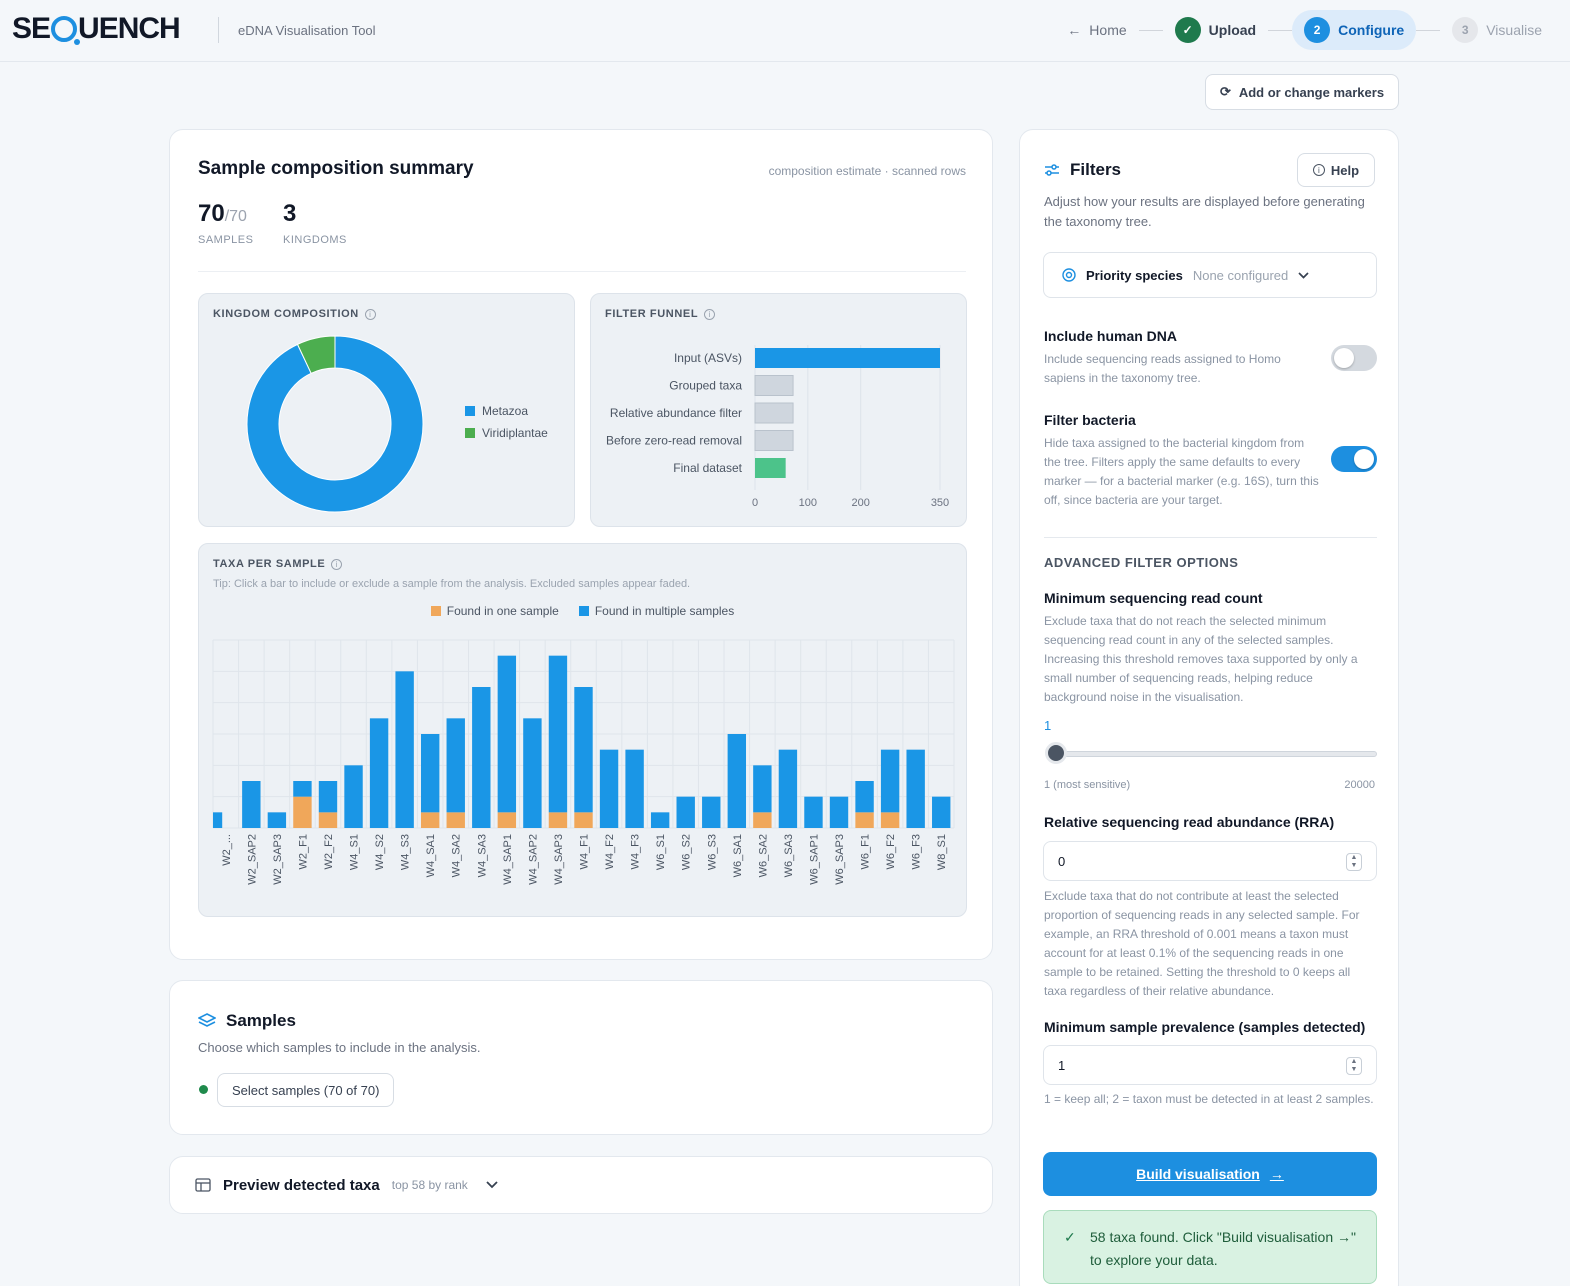  Describe the element at coordinates (502, 611) in the screenshot. I see `legend-label: Found in one sample` at that location.